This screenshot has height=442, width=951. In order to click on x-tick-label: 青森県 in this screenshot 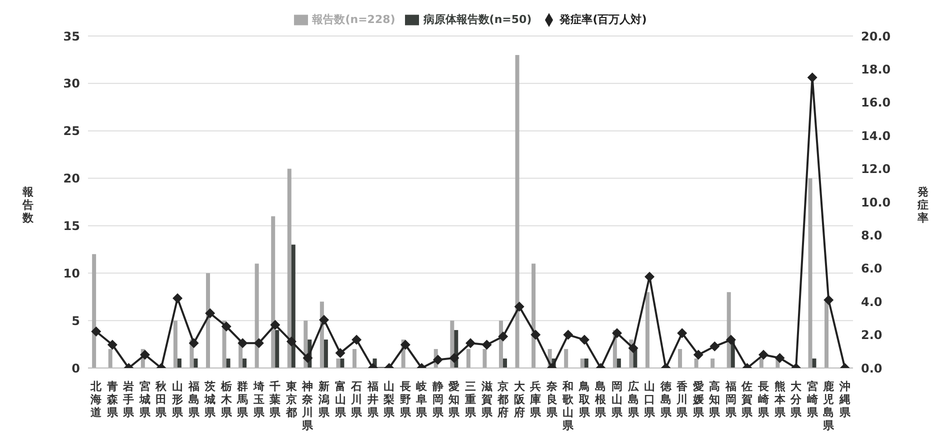, I will do `click(112, 399)`.